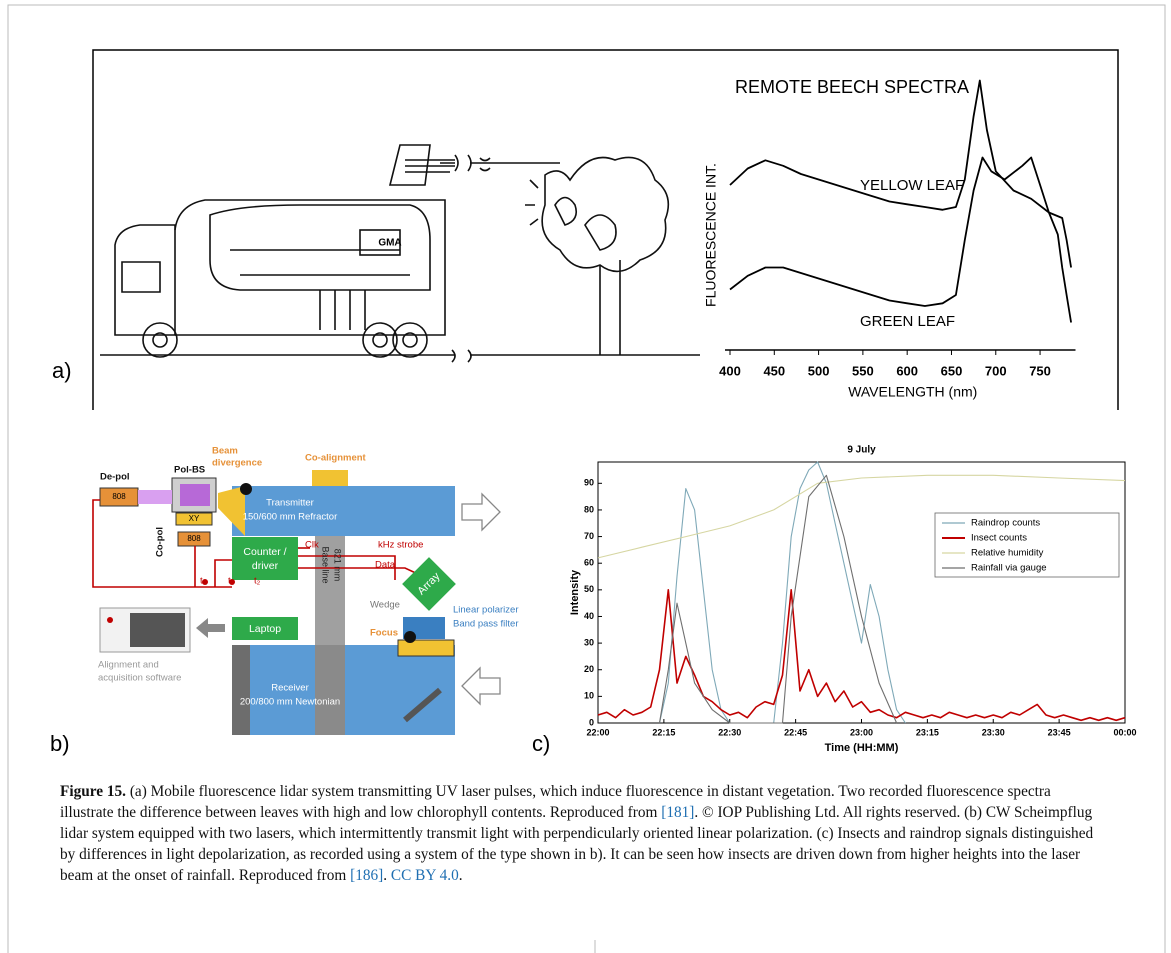 The height and width of the screenshot is (953, 1171). What do you see at coordinates (290, 517) in the screenshot?
I see `label: 150/600 mm Refractor` at bounding box center [290, 517].